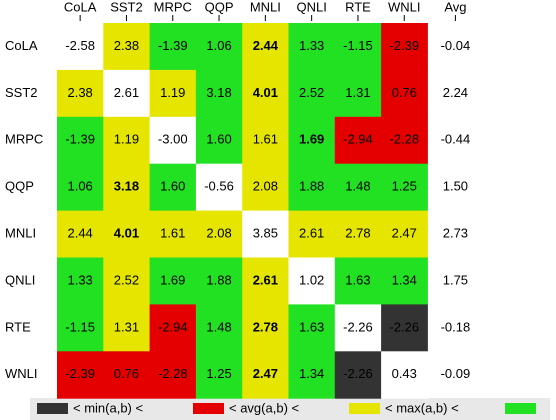  Describe the element at coordinates (455, 92) in the screenshot. I see `row-average: 2.24` at that location.